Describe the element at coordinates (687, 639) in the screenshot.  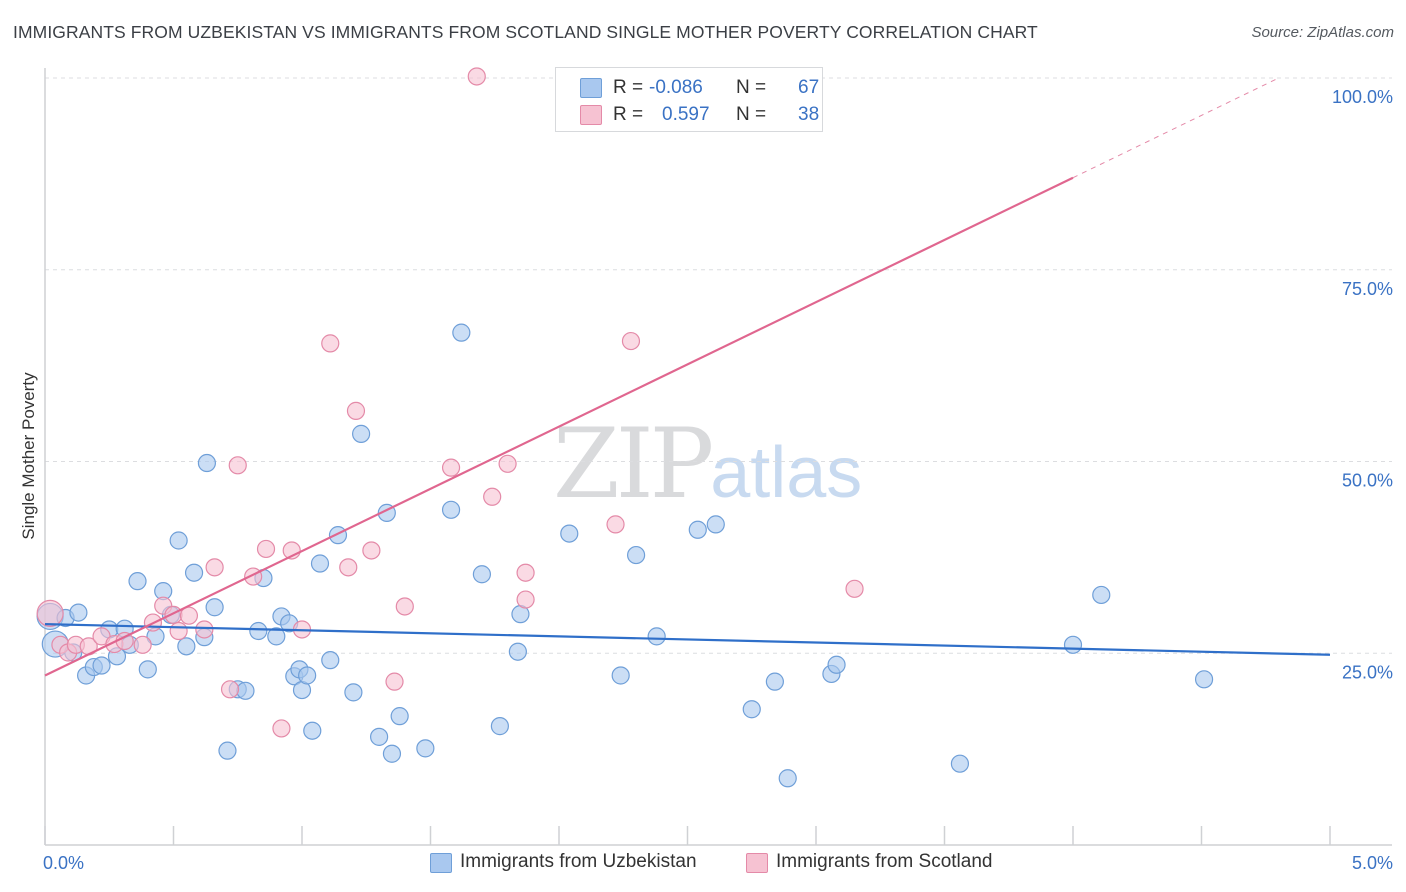
I see `uzbekistan-trend-line` at that location.